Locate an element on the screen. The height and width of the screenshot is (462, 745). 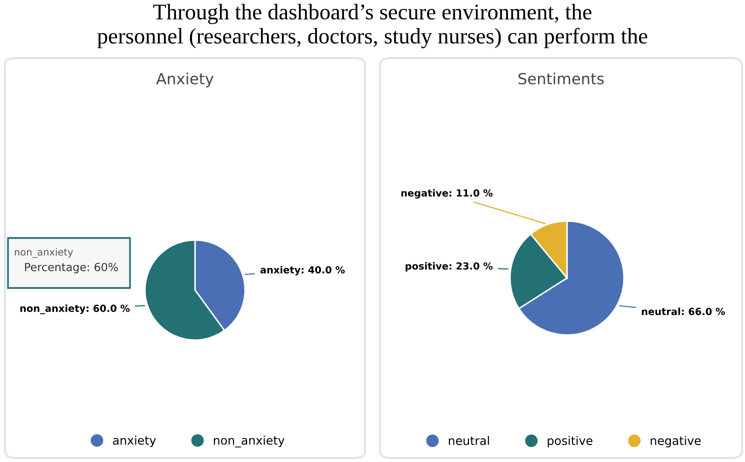
text: Through the dashboard’s secure environment, the is located at coordinates (372, 14).